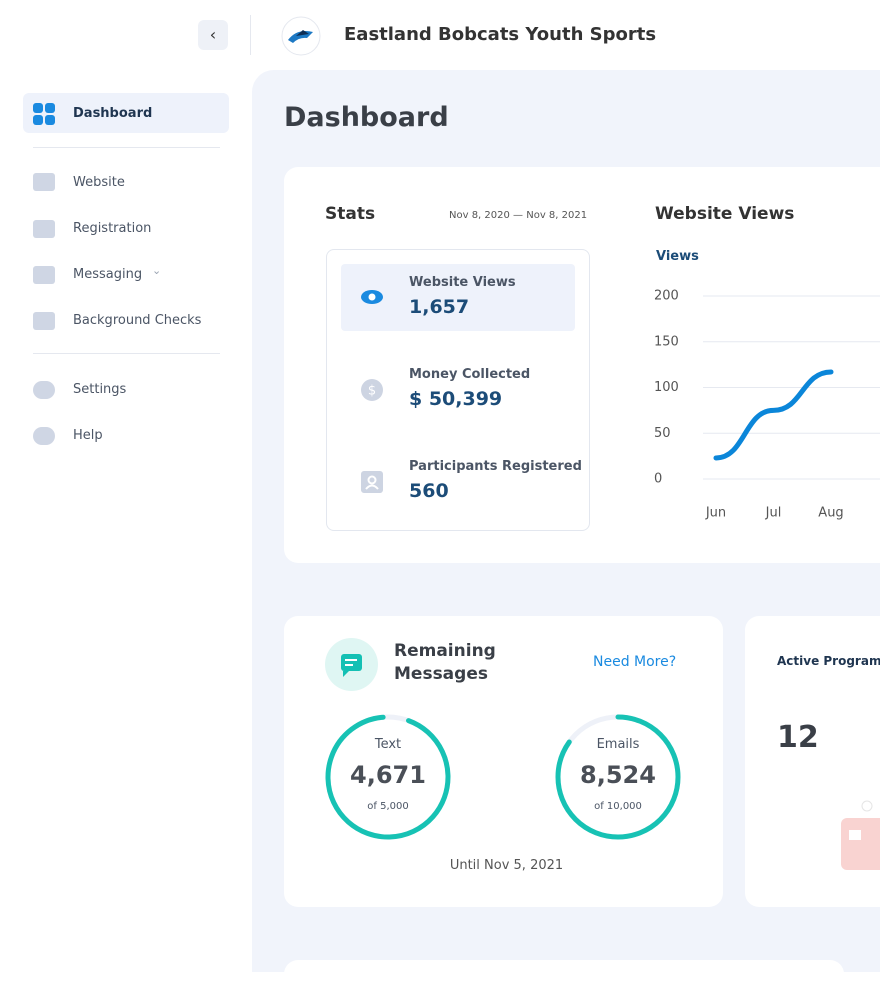 Image resolution: width=880 pixels, height=990 pixels. What do you see at coordinates (350, 214) in the screenshot?
I see `stats-title: Stats` at bounding box center [350, 214].